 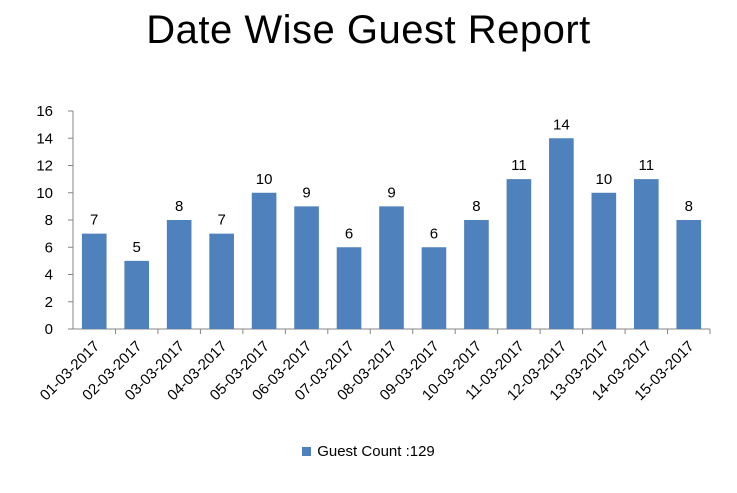 I want to click on y-tick-label: 10, so click(x=44, y=193).